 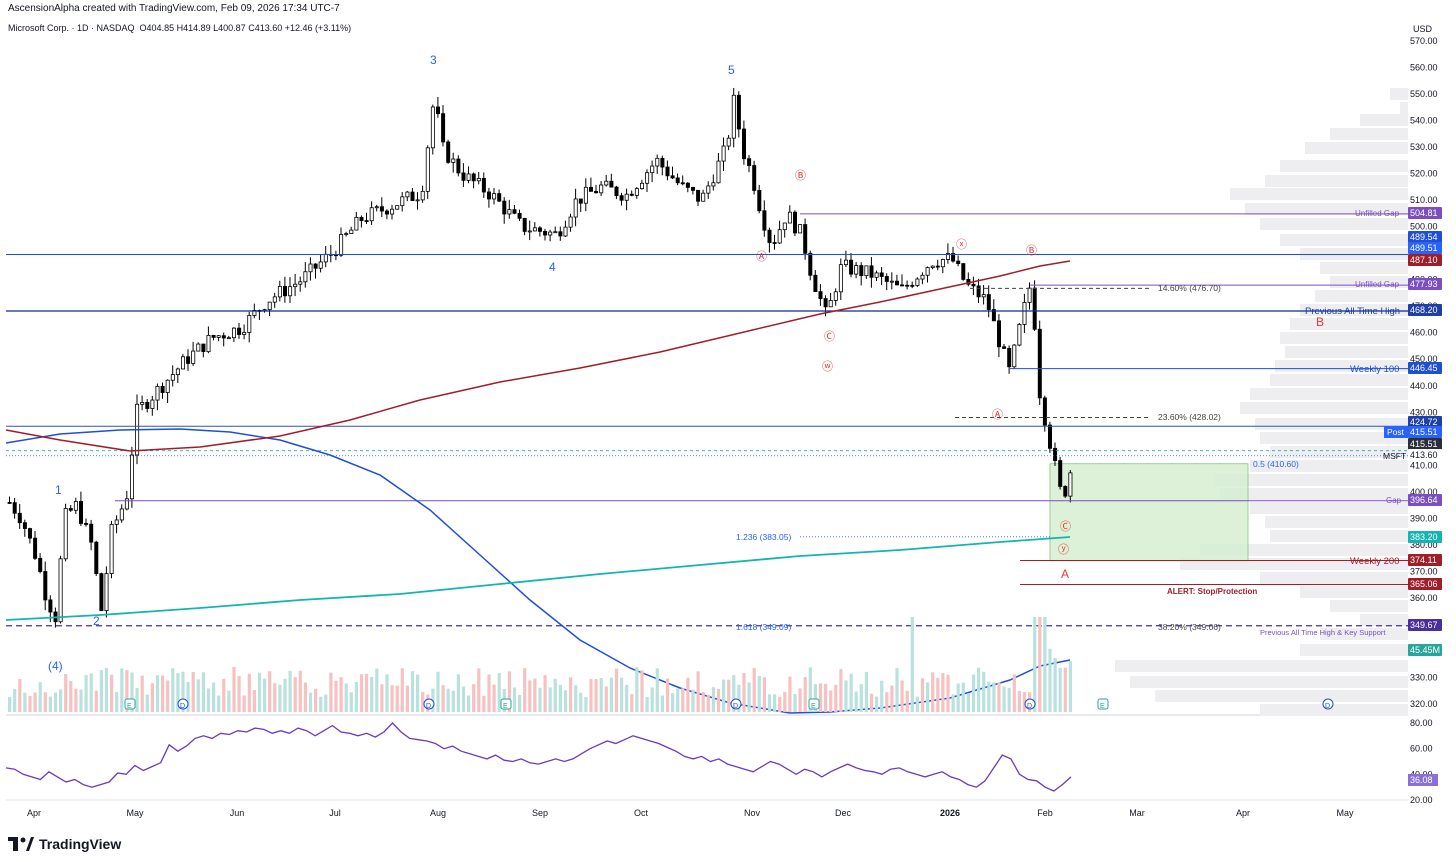 What do you see at coordinates (1065, 526) in the screenshot?
I see `corrective-wave-label: Ⓒ` at bounding box center [1065, 526].